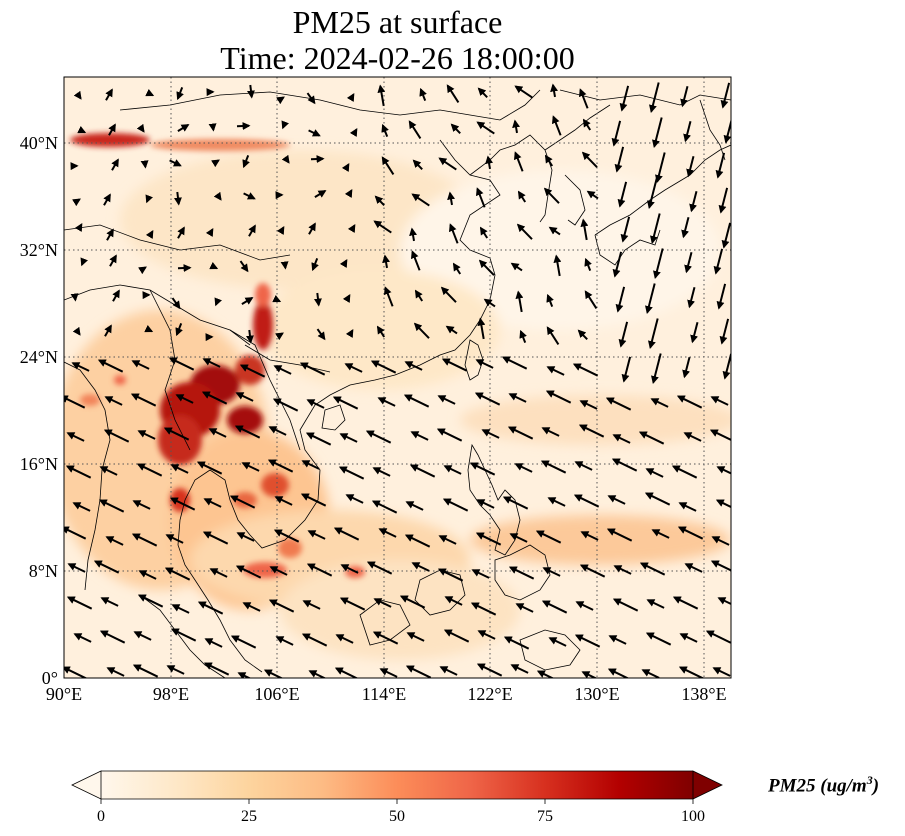 The width and height of the screenshot is (905, 836). What do you see at coordinates (39, 410) in the screenshot?
I see `lat-axis: 0° 8°N 16°N 24°N 32°N 40°N` at bounding box center [39, 410].